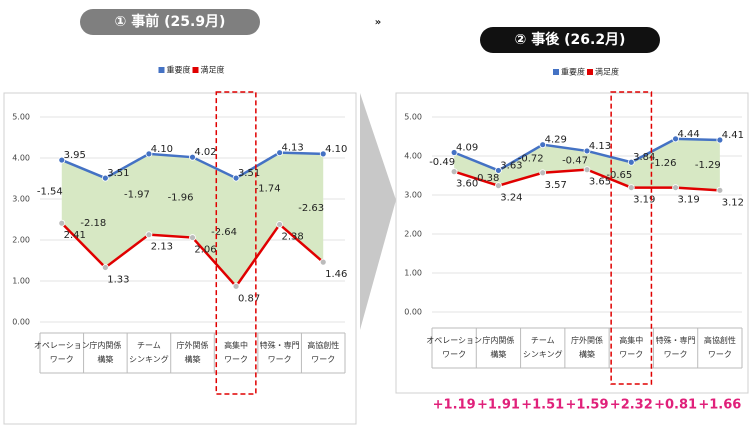 This screenshot has height=425, width=753. Describe the element at coordinates (708, 165) in the screenshot. I see `difference-label: -1.29` at that location.